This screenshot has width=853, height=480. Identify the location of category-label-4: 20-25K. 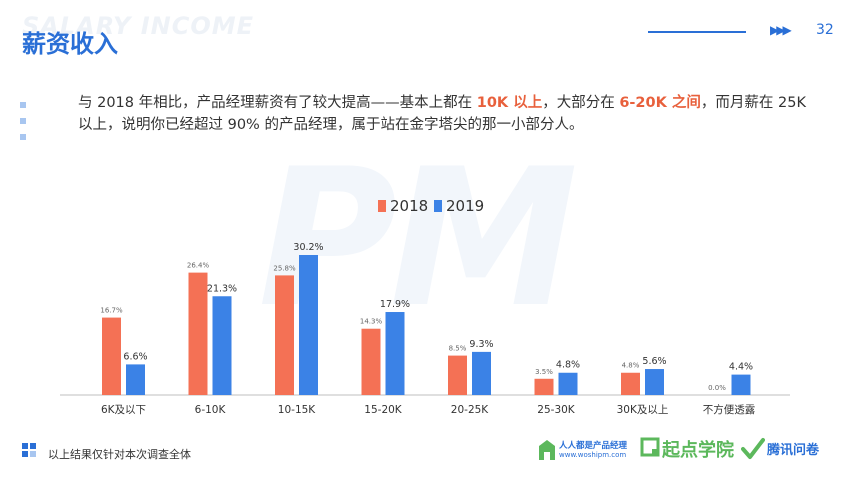
(470, 410).